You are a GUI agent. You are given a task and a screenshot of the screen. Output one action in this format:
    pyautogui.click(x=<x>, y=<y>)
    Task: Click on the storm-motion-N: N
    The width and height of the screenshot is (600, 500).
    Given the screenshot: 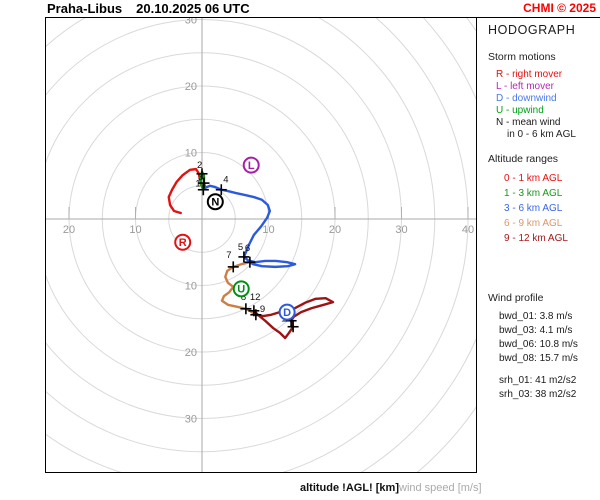 What is the action you would take?
    pyautogui.click(x=215, y=202)
    